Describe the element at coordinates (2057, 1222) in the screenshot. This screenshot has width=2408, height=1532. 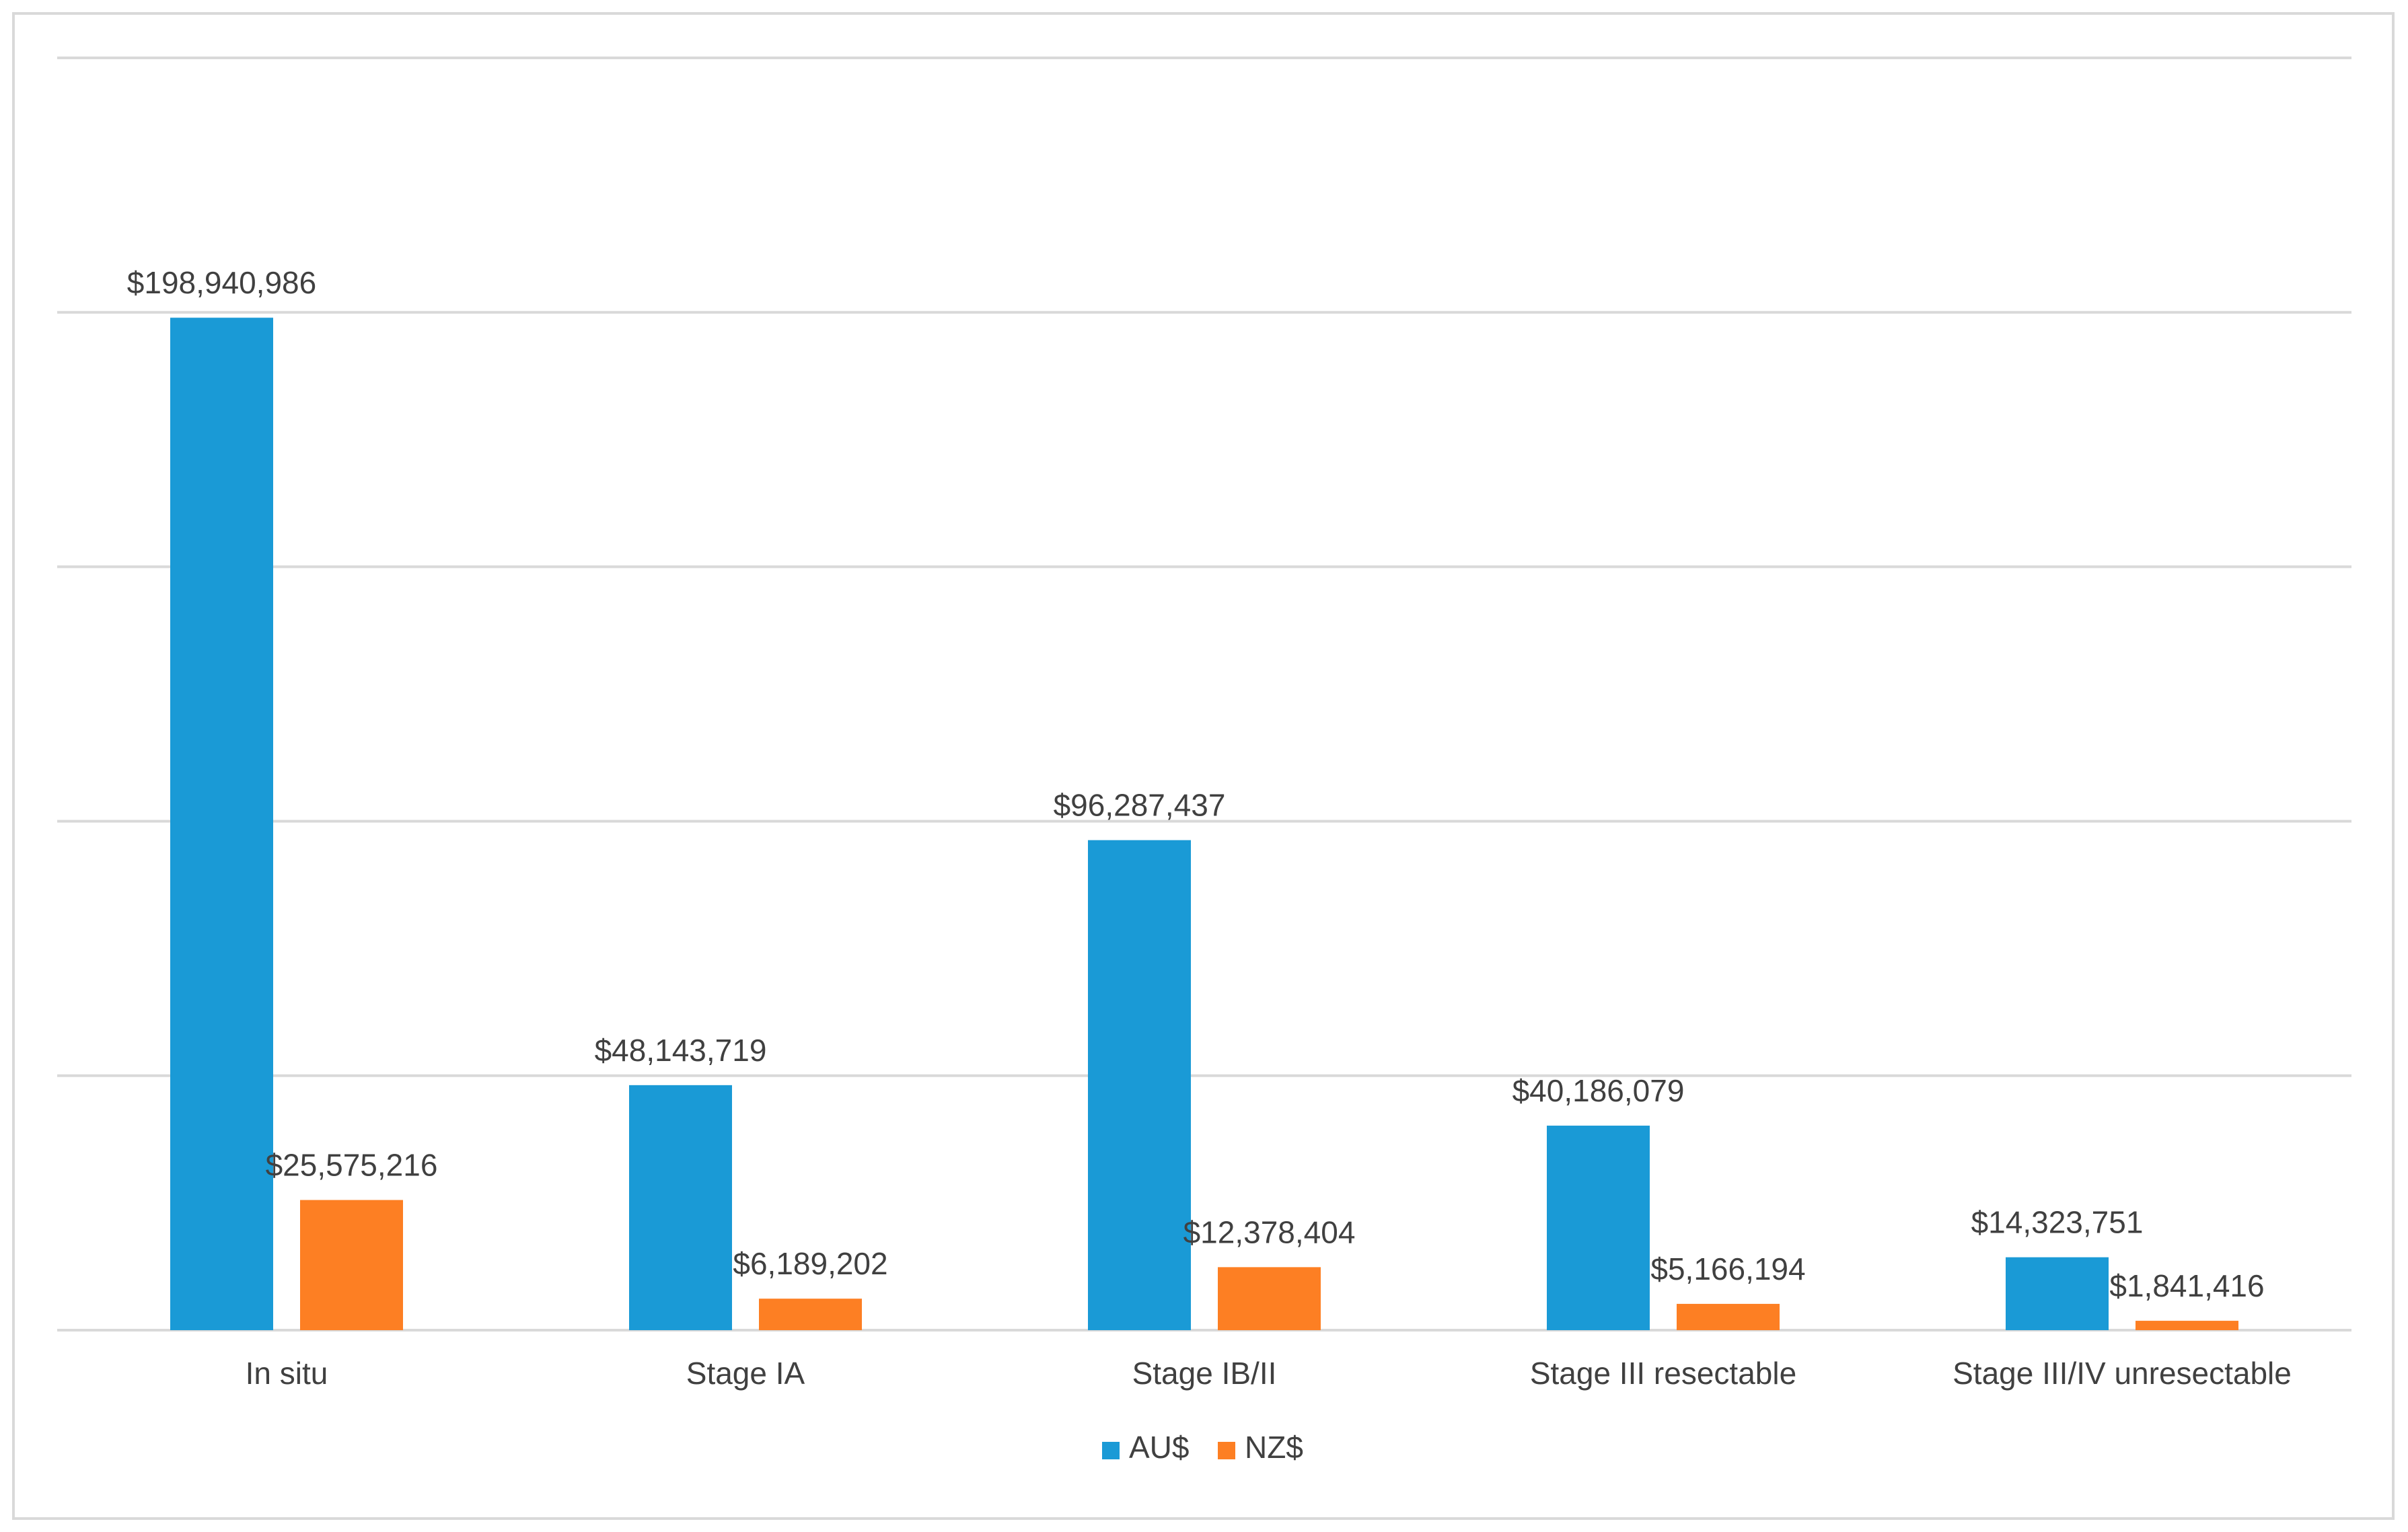
I see `data-label: $14,323,751` at that location.